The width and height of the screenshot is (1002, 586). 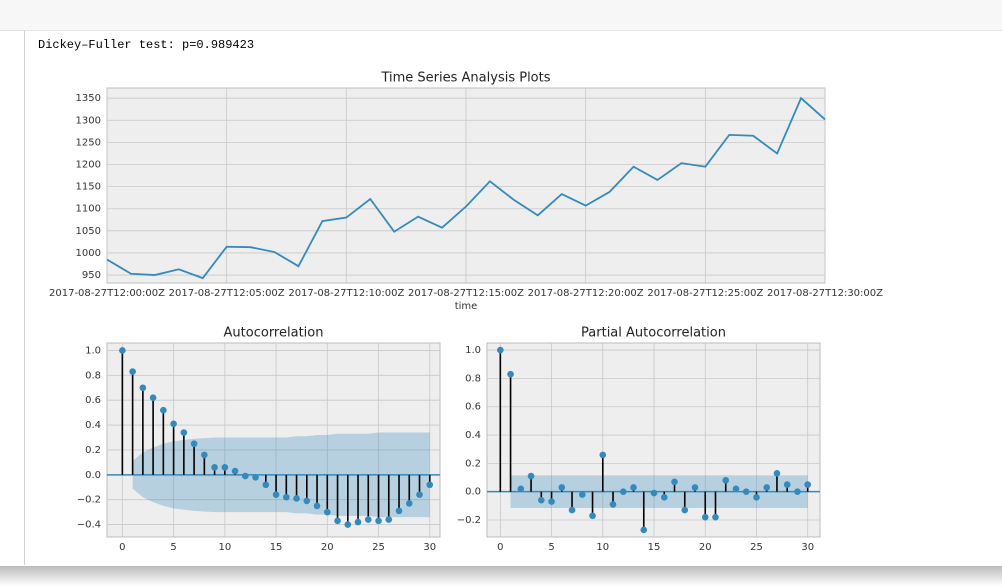 What do you see at coordinates (346, 293) in the screenshot?
I see `x-tick-label: 2017-08-27T12:10:00Z` at bounding box center [346, 293].